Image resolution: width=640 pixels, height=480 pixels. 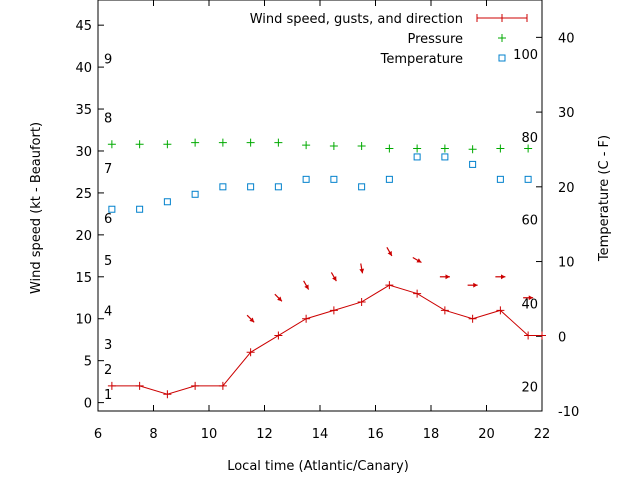 What do you see at coordinates (566, 263) in the screenshot?
I see `right-tick-label: 10` at bounding box center [566, 263].